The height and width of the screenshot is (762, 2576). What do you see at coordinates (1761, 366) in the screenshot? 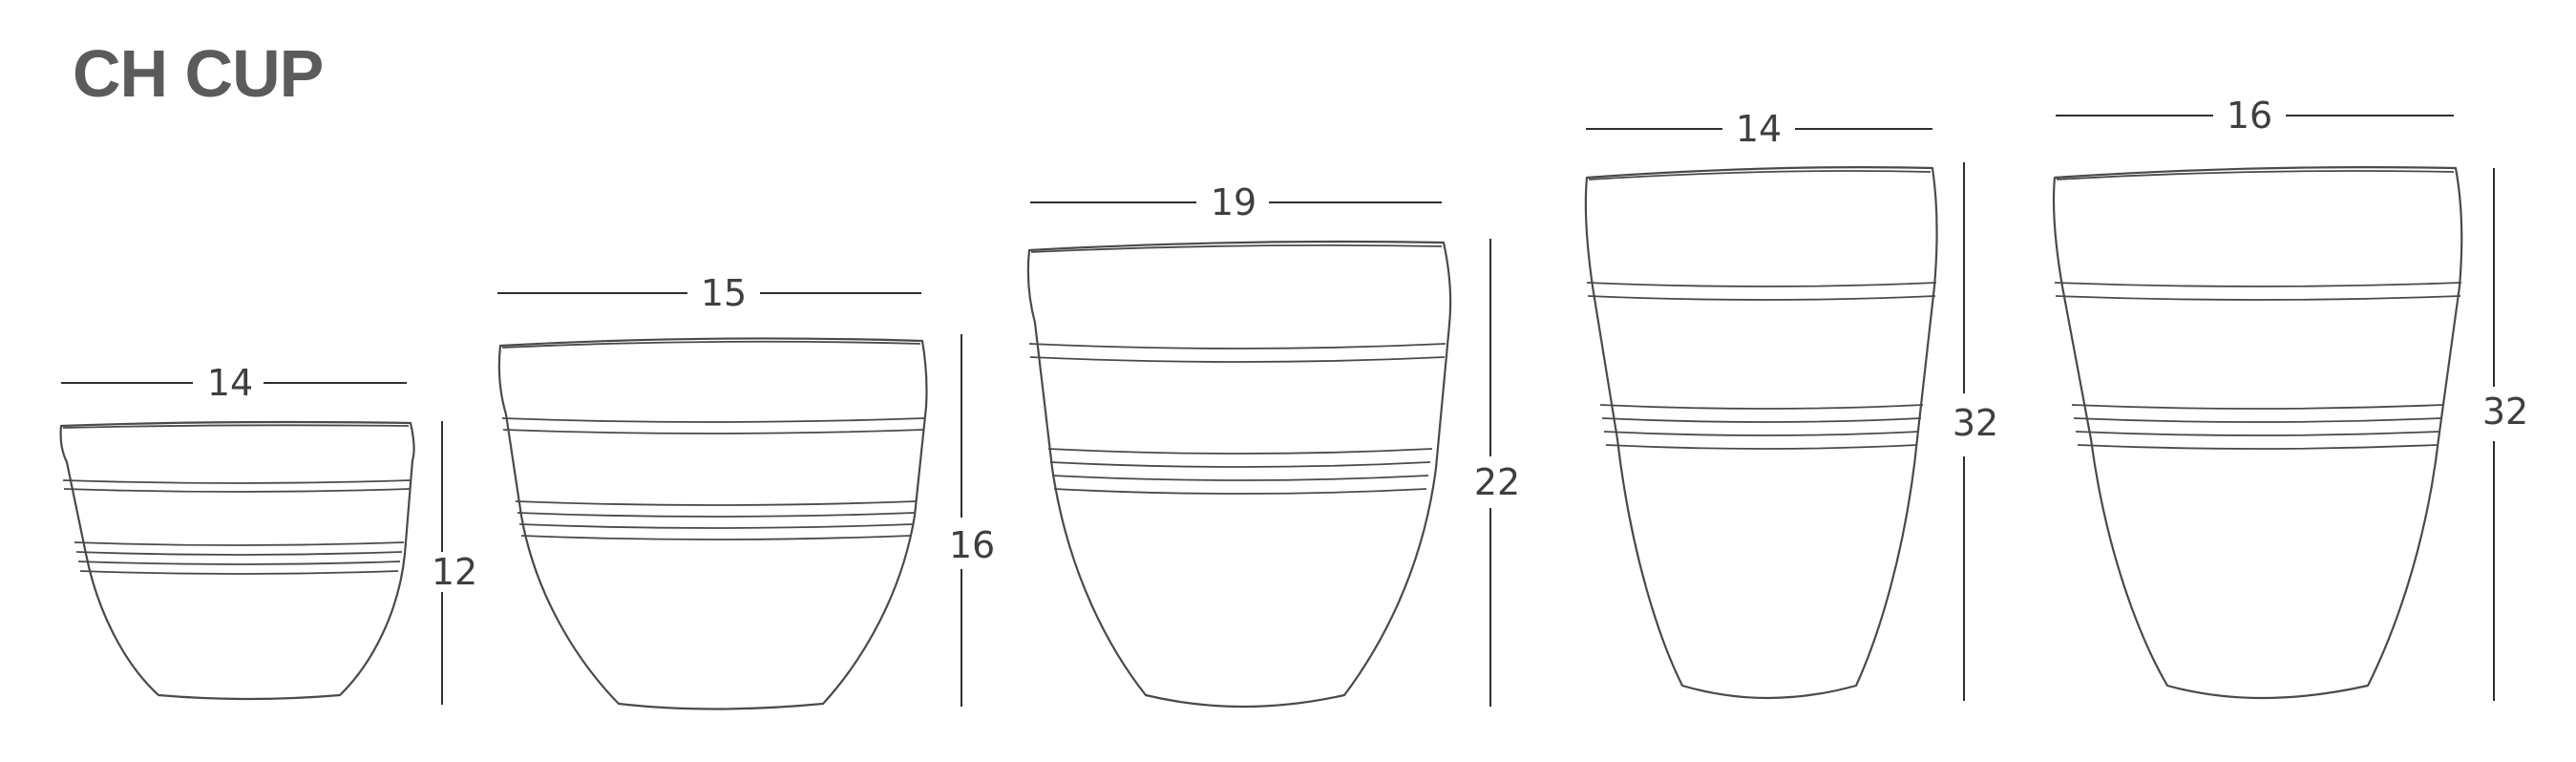
I see `pot-4-bands` at bounding box center [1761, 366].